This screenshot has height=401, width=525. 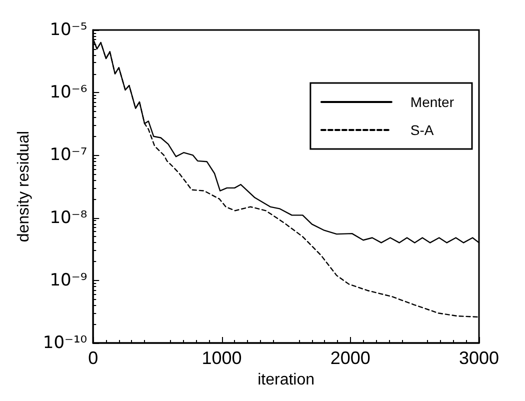 What do you see at coordinates (479, 358) in the screenshot?
I see `x-tick-label: 3000` at bounding box center [479, 358].